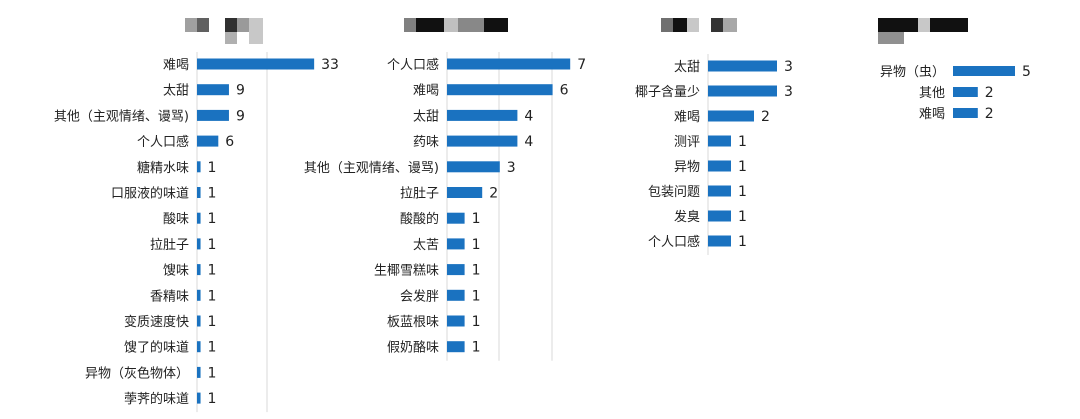  I want to click on category-label: 口服液的味道, so click(150, 194).